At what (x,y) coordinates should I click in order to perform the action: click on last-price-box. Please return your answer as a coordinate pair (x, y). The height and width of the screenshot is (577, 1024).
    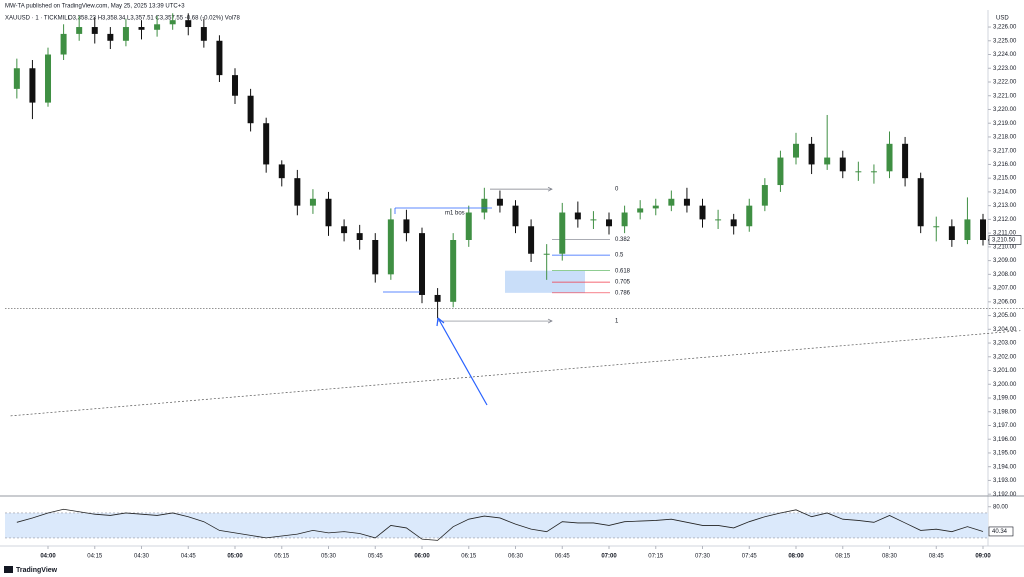
    Looking at the image, I should click on (1005, 240).